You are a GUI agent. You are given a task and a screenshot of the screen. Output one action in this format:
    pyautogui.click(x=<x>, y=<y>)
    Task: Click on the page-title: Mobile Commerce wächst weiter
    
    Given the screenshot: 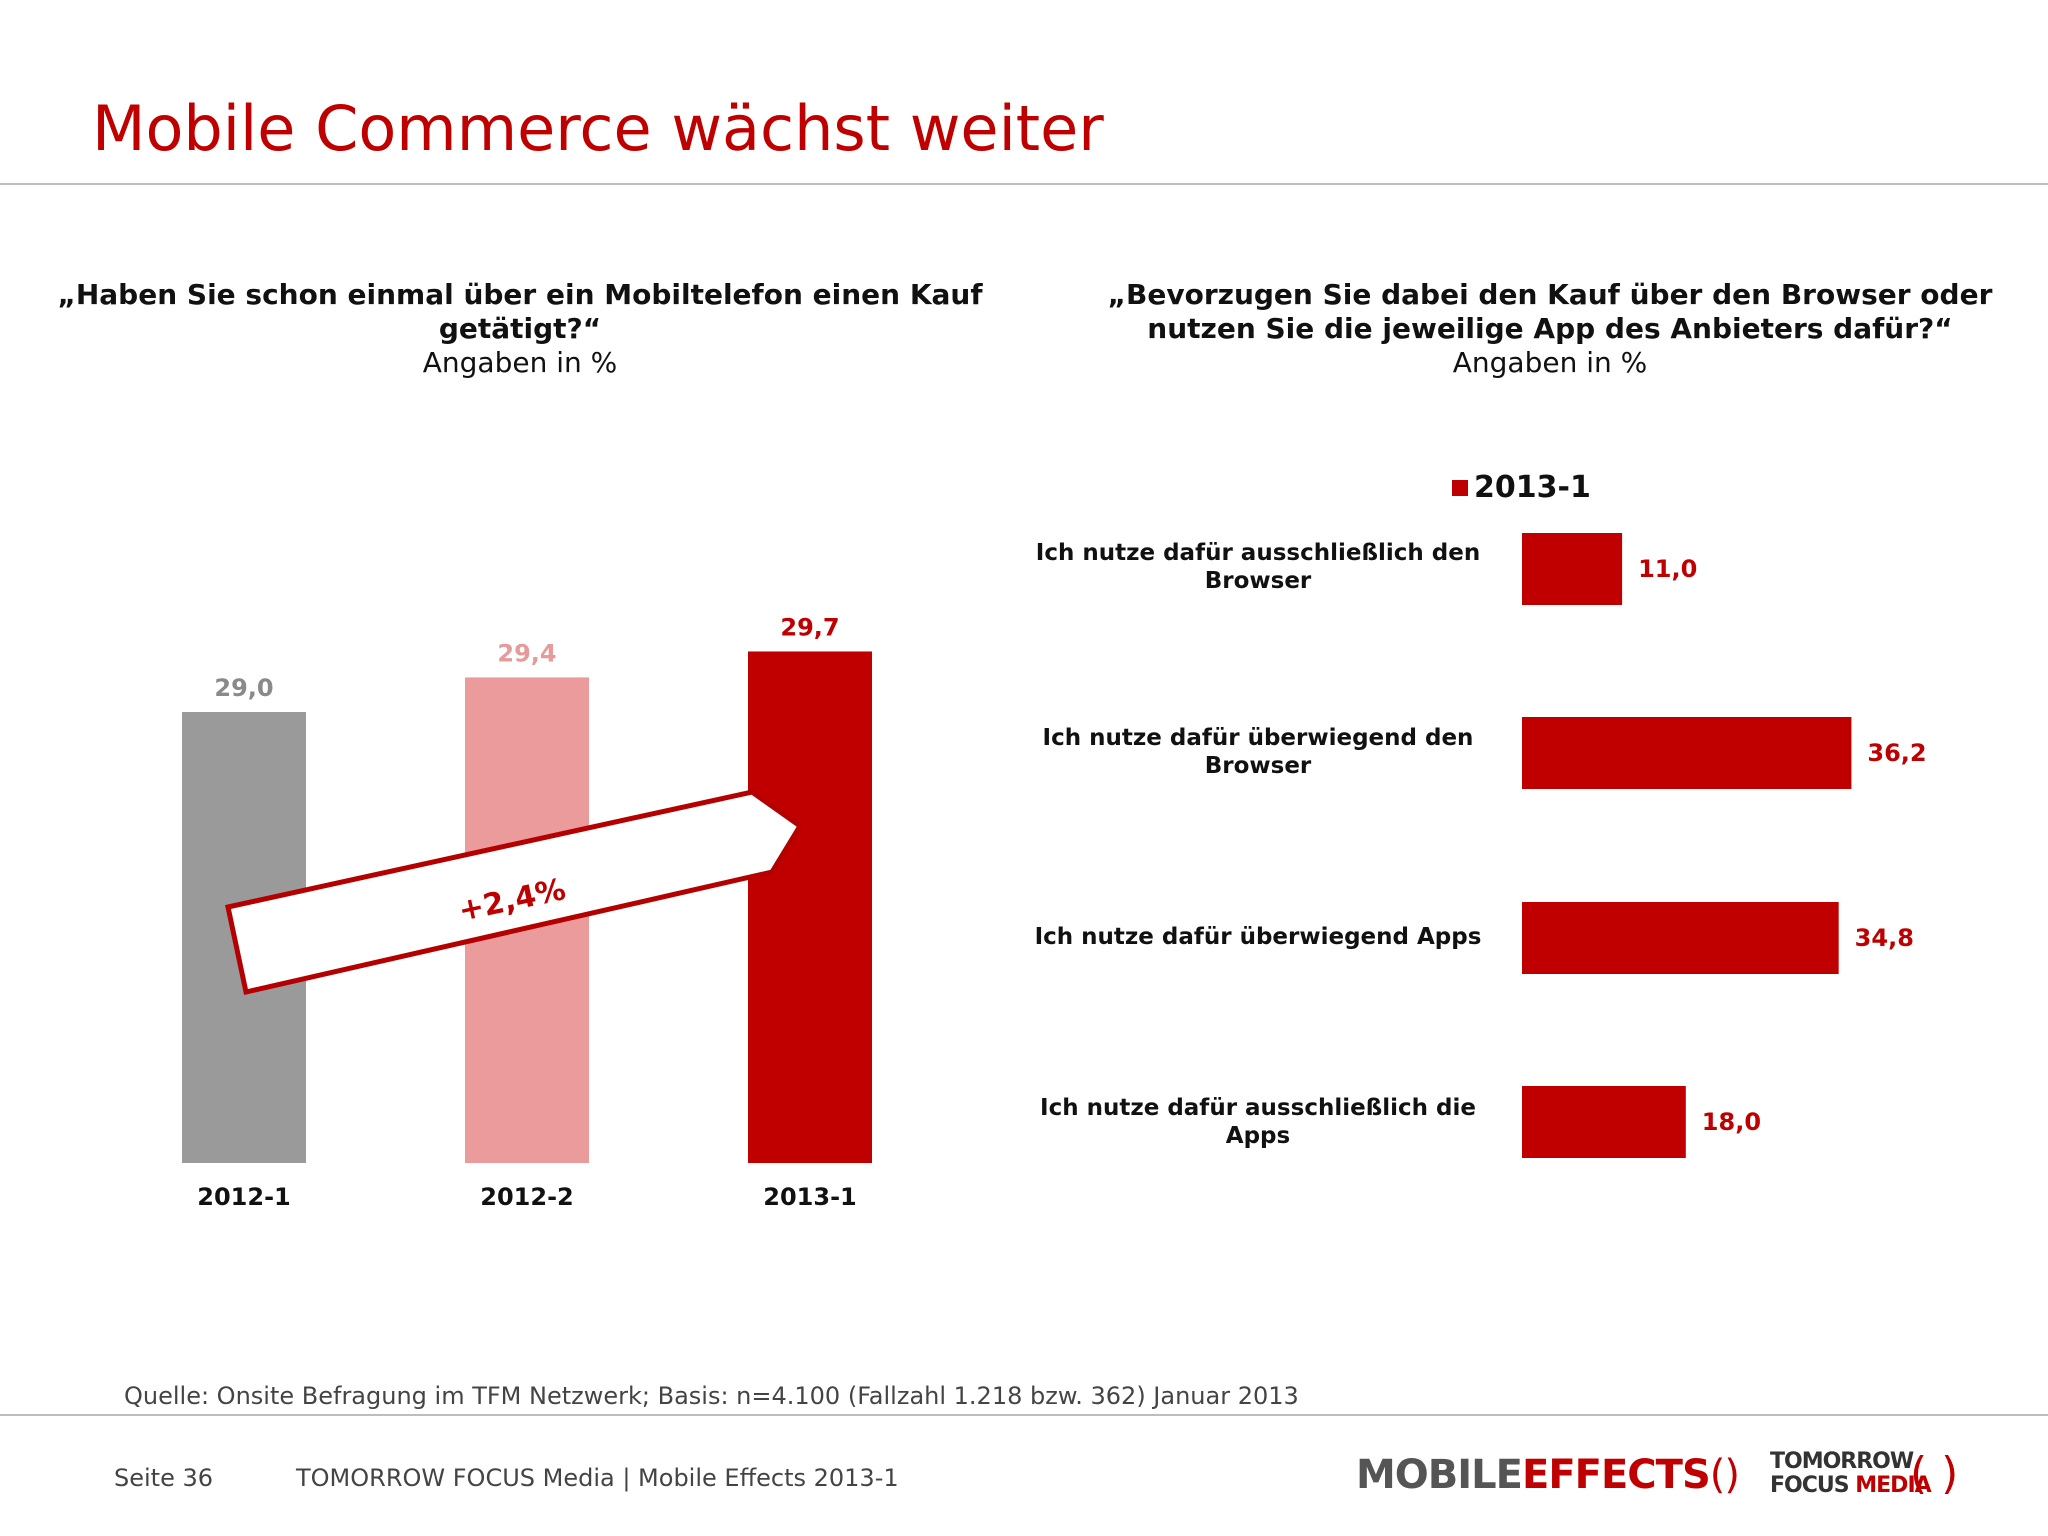 What is the action you would take?
    pyautogui.click(x=598, y=128)
    